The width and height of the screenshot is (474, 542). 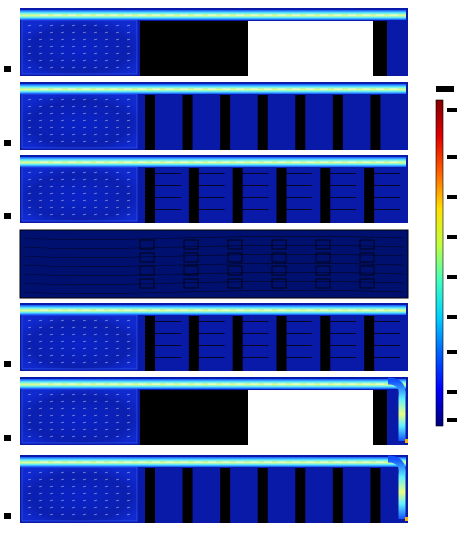 What do you see at coordinates (445, 89) in the screenshot?
I see `colorbar-top-label` at bounding box center [445, 89].